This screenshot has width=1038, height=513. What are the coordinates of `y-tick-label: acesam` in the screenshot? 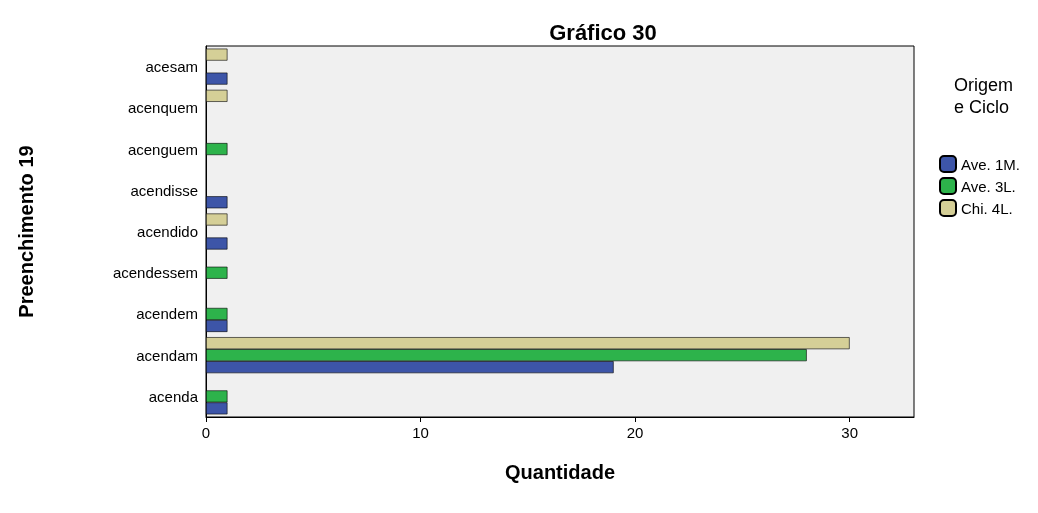 It's located at (171, 67).